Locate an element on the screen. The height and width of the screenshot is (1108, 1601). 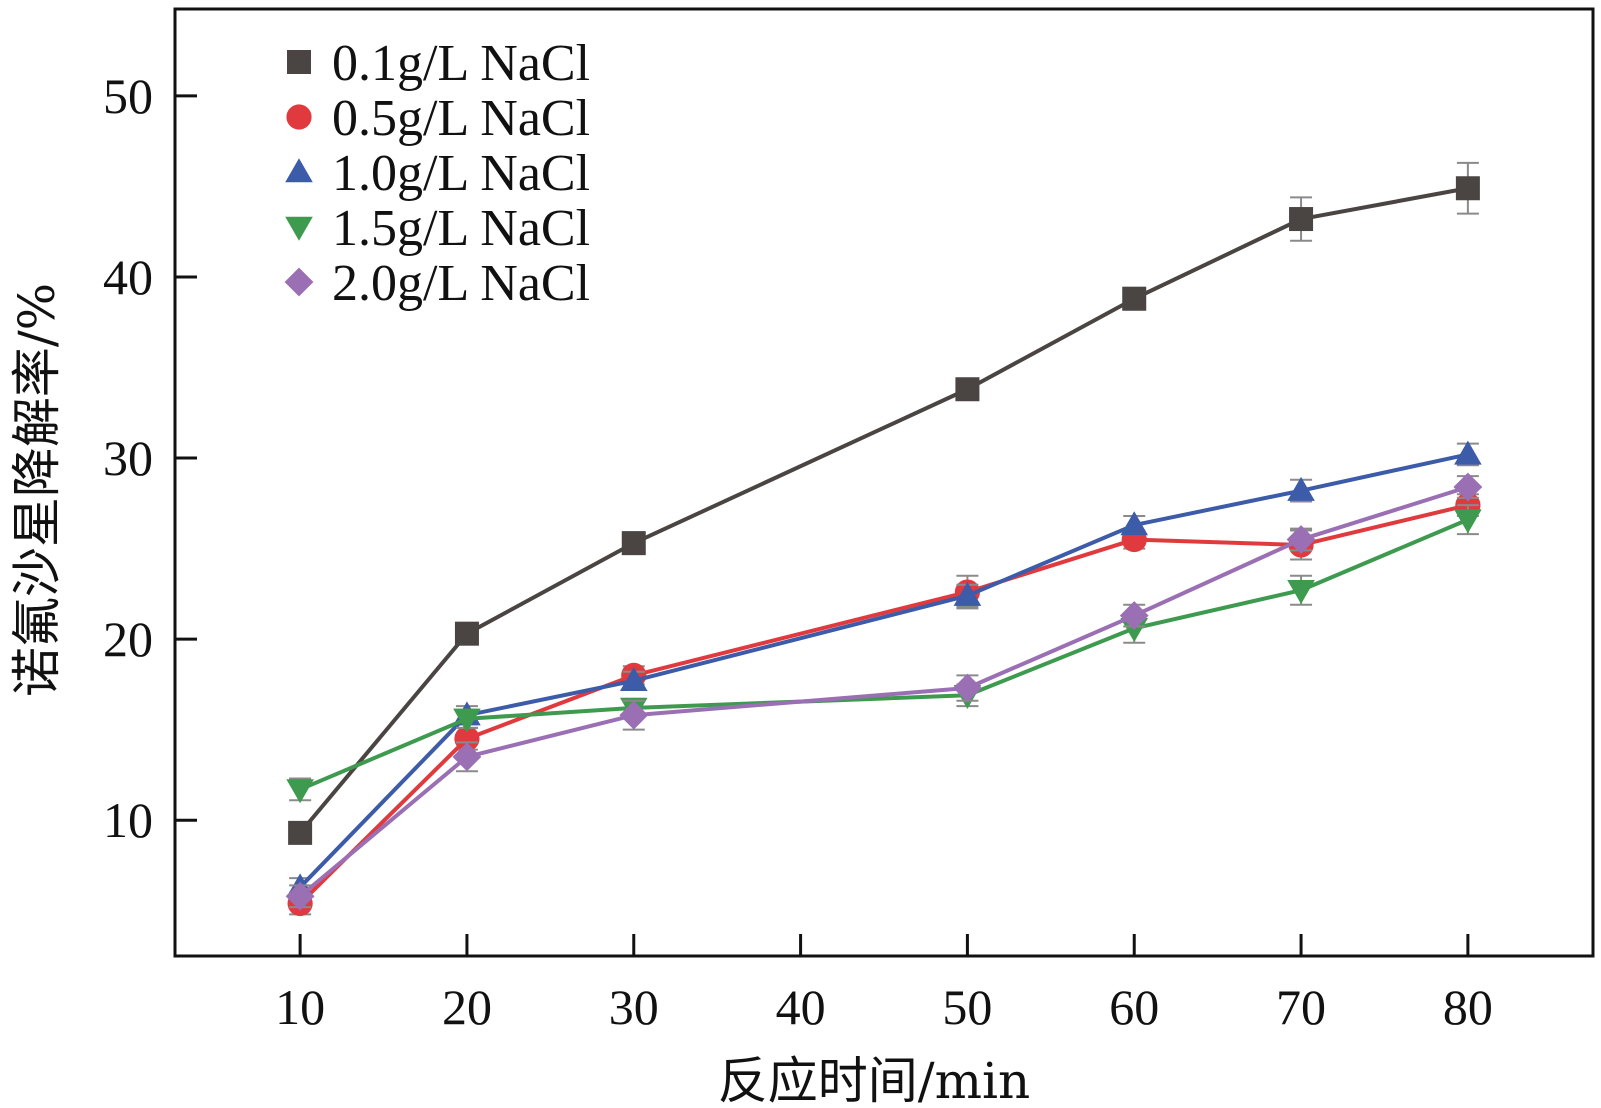
legend-label: 1.5g/L NaCl is located at coordinates (461, 228).